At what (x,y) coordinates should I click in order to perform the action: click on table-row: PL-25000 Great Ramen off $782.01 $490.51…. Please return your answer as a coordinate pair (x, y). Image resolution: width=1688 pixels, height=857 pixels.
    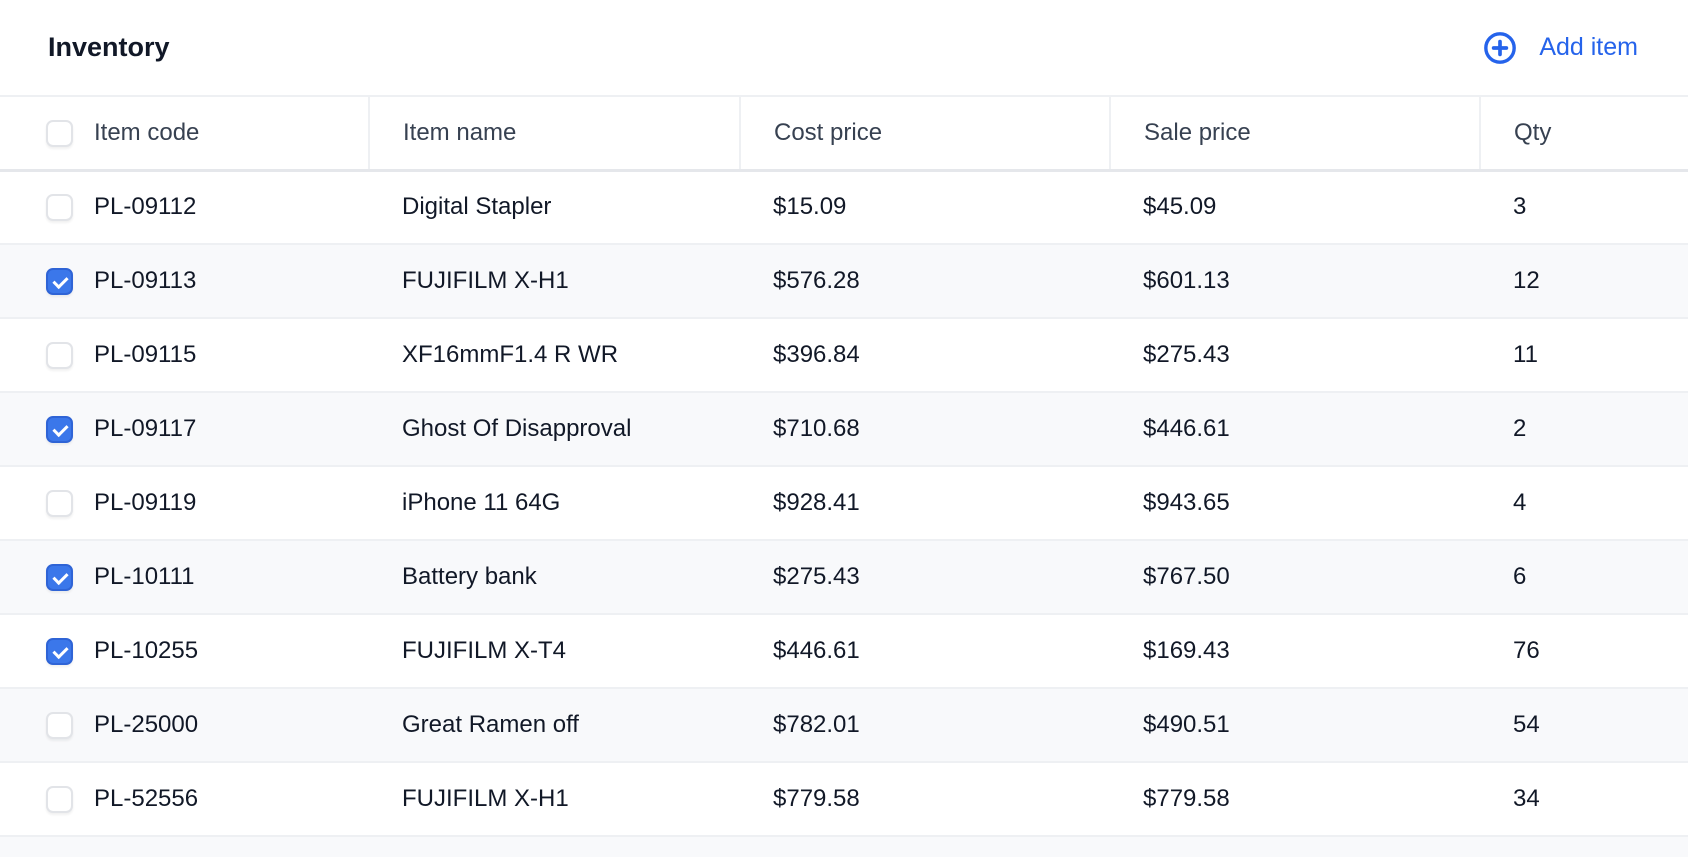
    Looking at the image, I should click on (844, 725).